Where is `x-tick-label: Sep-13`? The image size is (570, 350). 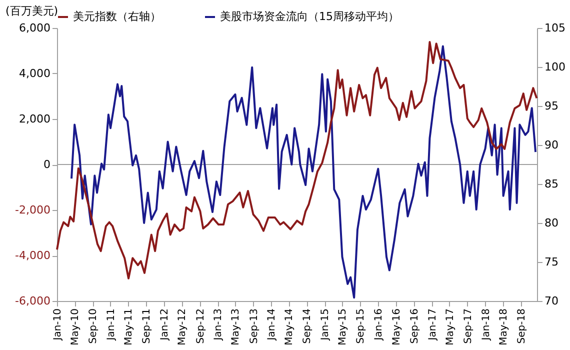
x-tick-label: Sep-13 is located at coordinates (254, 326).